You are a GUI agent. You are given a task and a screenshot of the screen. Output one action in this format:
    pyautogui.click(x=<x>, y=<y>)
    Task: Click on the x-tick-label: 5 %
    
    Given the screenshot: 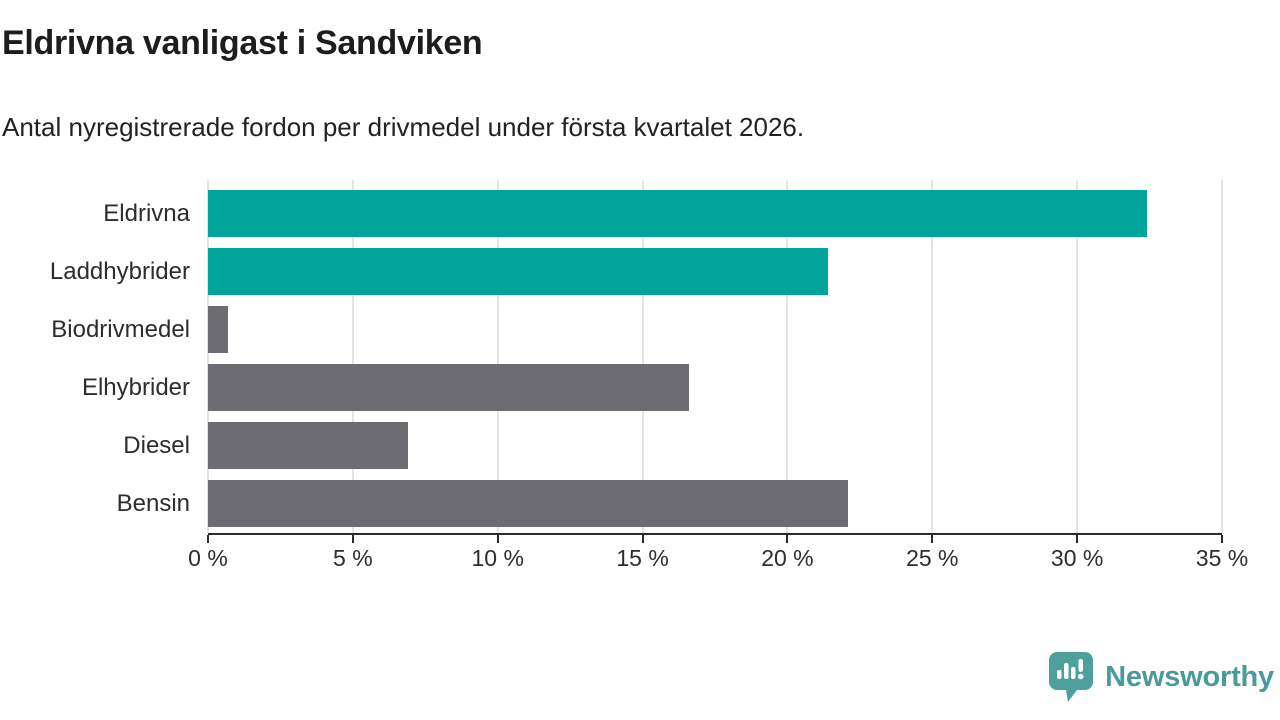 What is the action you would take?
    pyautogui.click(x=353, y=558)
    